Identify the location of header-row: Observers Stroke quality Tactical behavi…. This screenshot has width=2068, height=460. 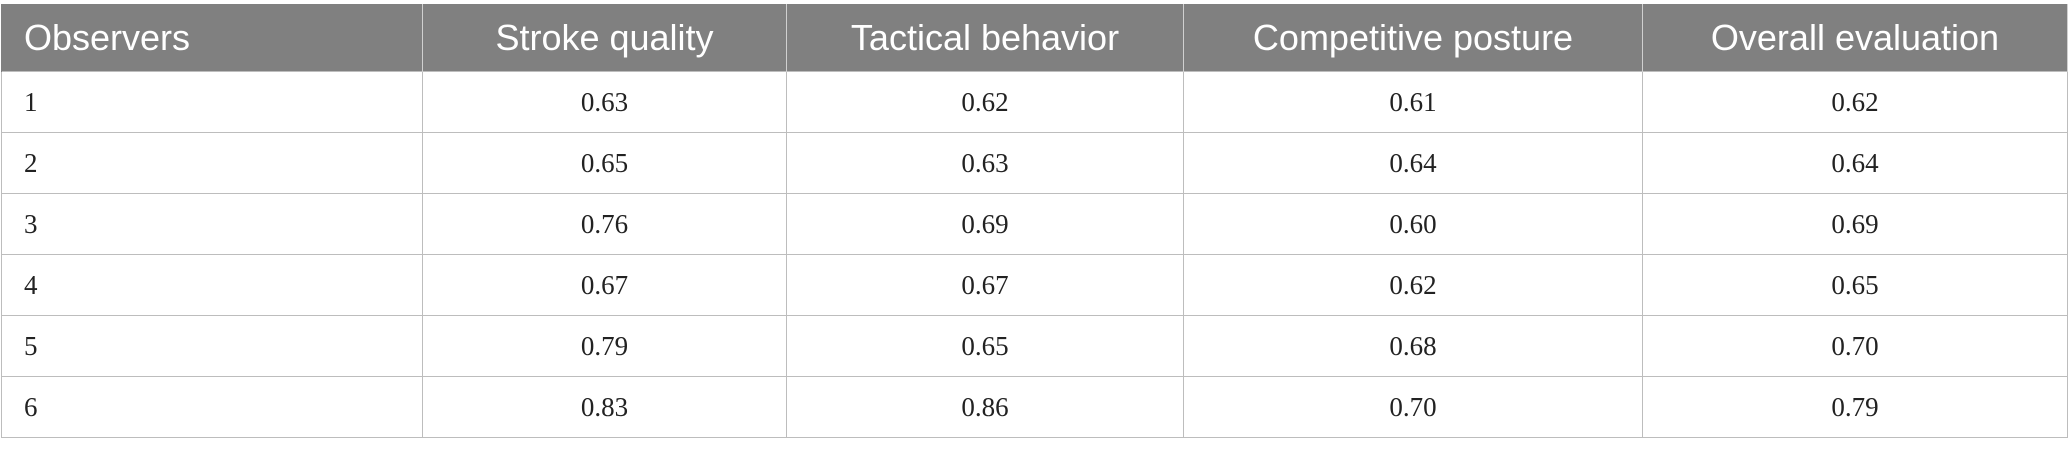
(1034, 38).